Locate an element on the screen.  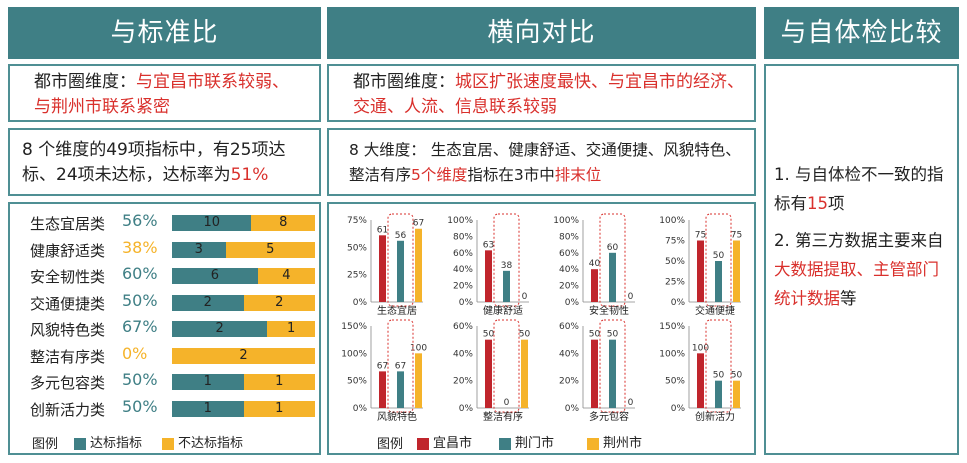
row-label: 生态宜居类 is located at coordinates (68, 224).